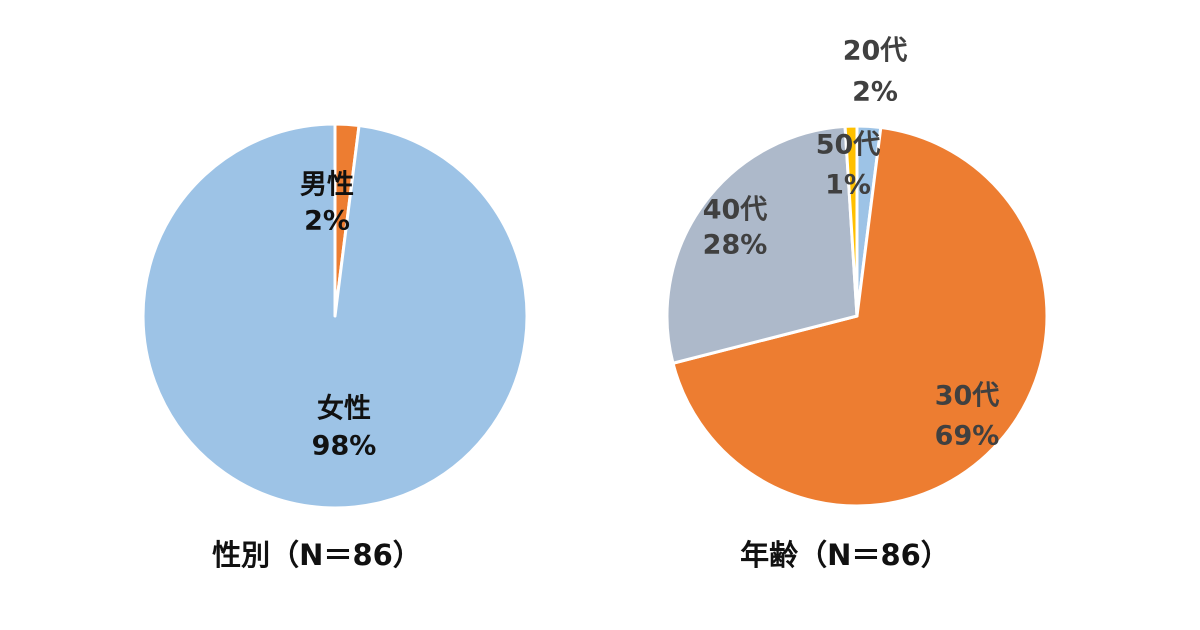 The width and height of the screenshot is (1200, 630). I want to click on gender-chart-title: 性別（N＝86）, so click(317, 555).